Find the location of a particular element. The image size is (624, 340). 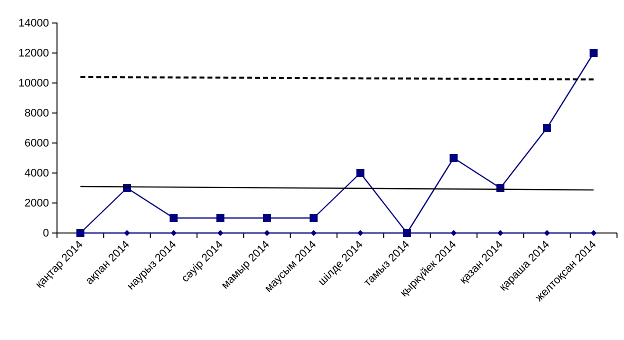

y-tick-label: 10000 is located at coordinates (33, 84).